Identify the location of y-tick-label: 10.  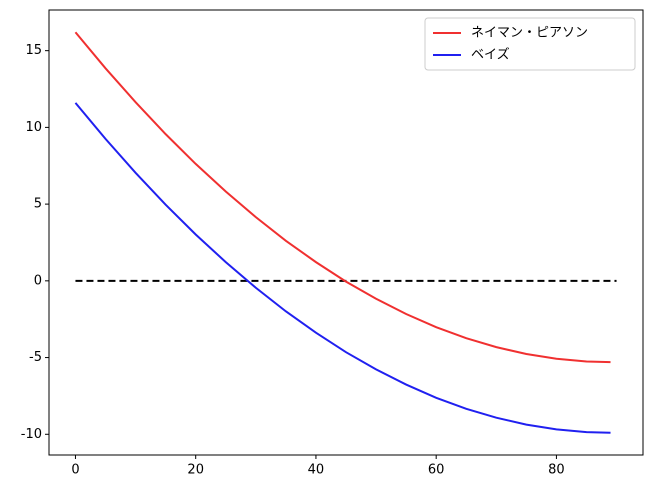
(33, 127).